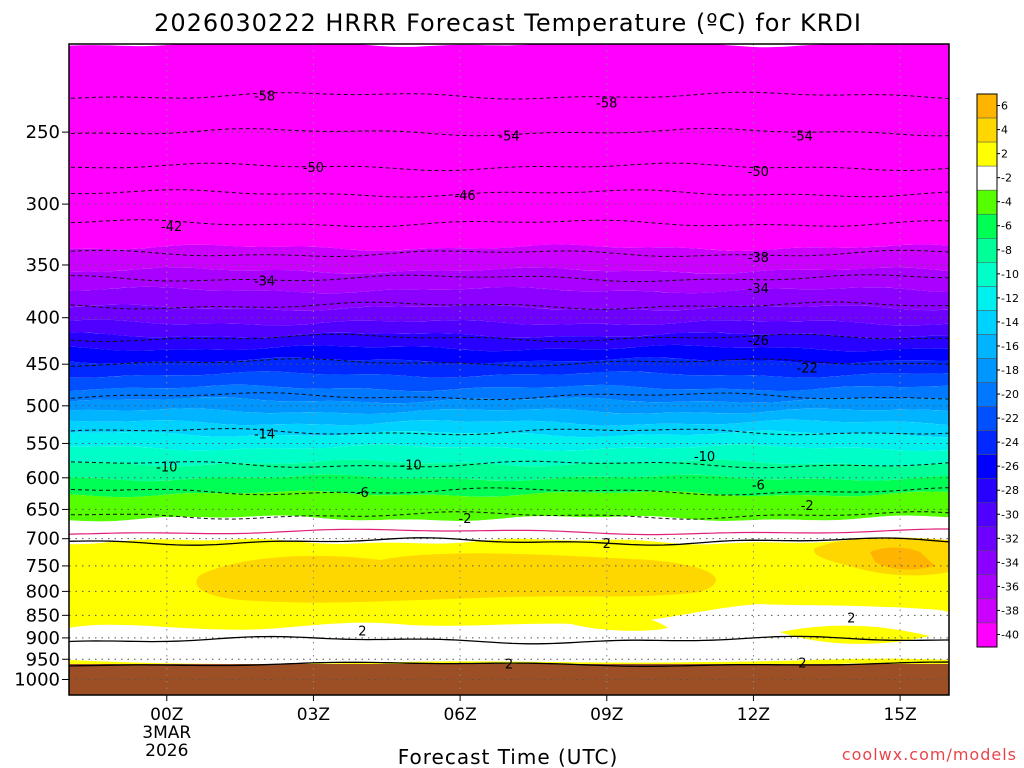  Describe the element at coordinates (1010, 274) in the screenshot. I see `colorbar-label: -10` at that location.